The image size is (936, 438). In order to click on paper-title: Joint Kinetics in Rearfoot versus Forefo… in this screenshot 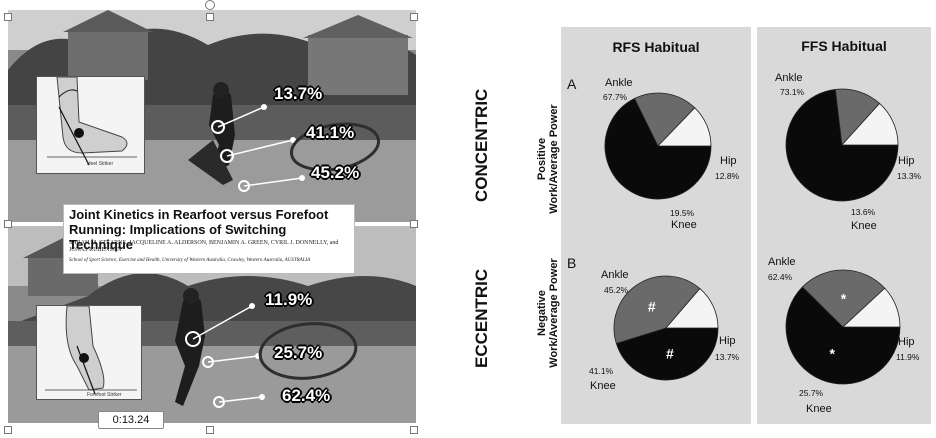, I will do `click(199, 229)`.